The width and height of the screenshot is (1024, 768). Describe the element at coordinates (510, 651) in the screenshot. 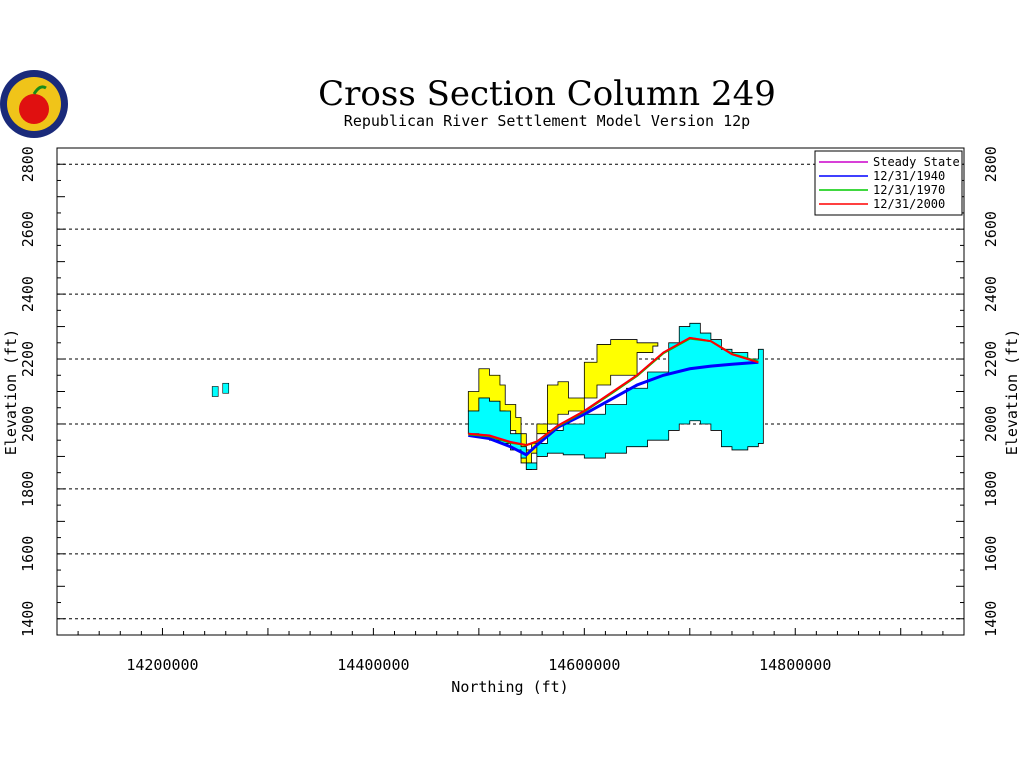

I see `x-axis-ticks: 14200000 14400000 14600000 14800000` at that location.